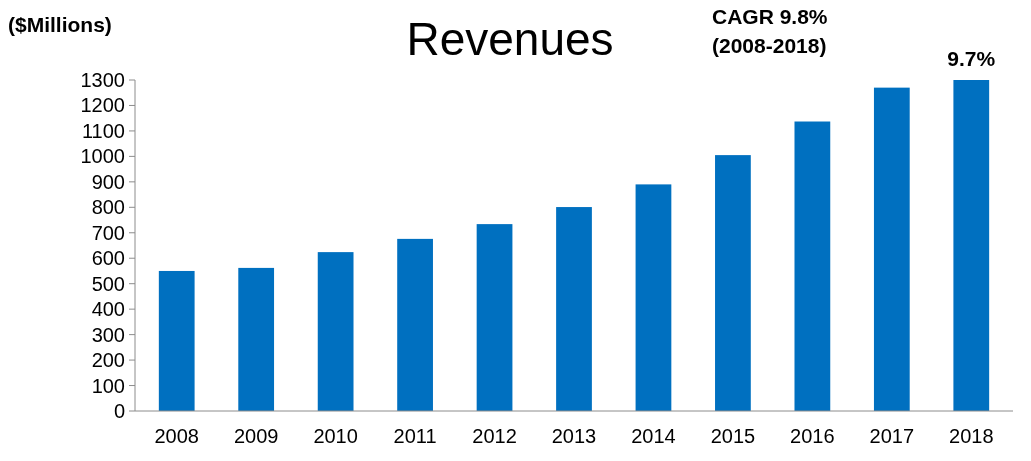 The width and height of the screenshot is (1031, 461). I want to click on y-tick-label: 600, so click(108, 258).